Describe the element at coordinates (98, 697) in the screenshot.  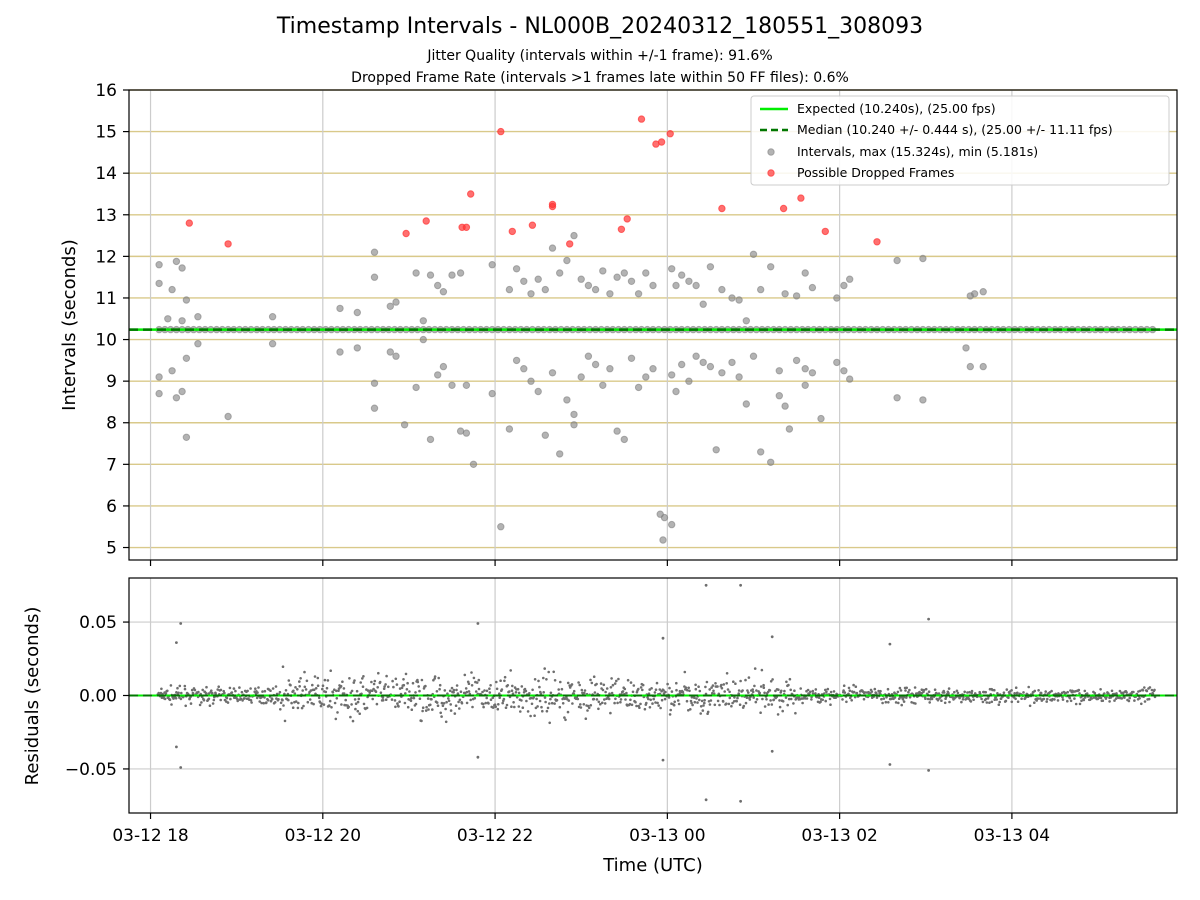
I see `y-tick-label: 0.00` at that location.